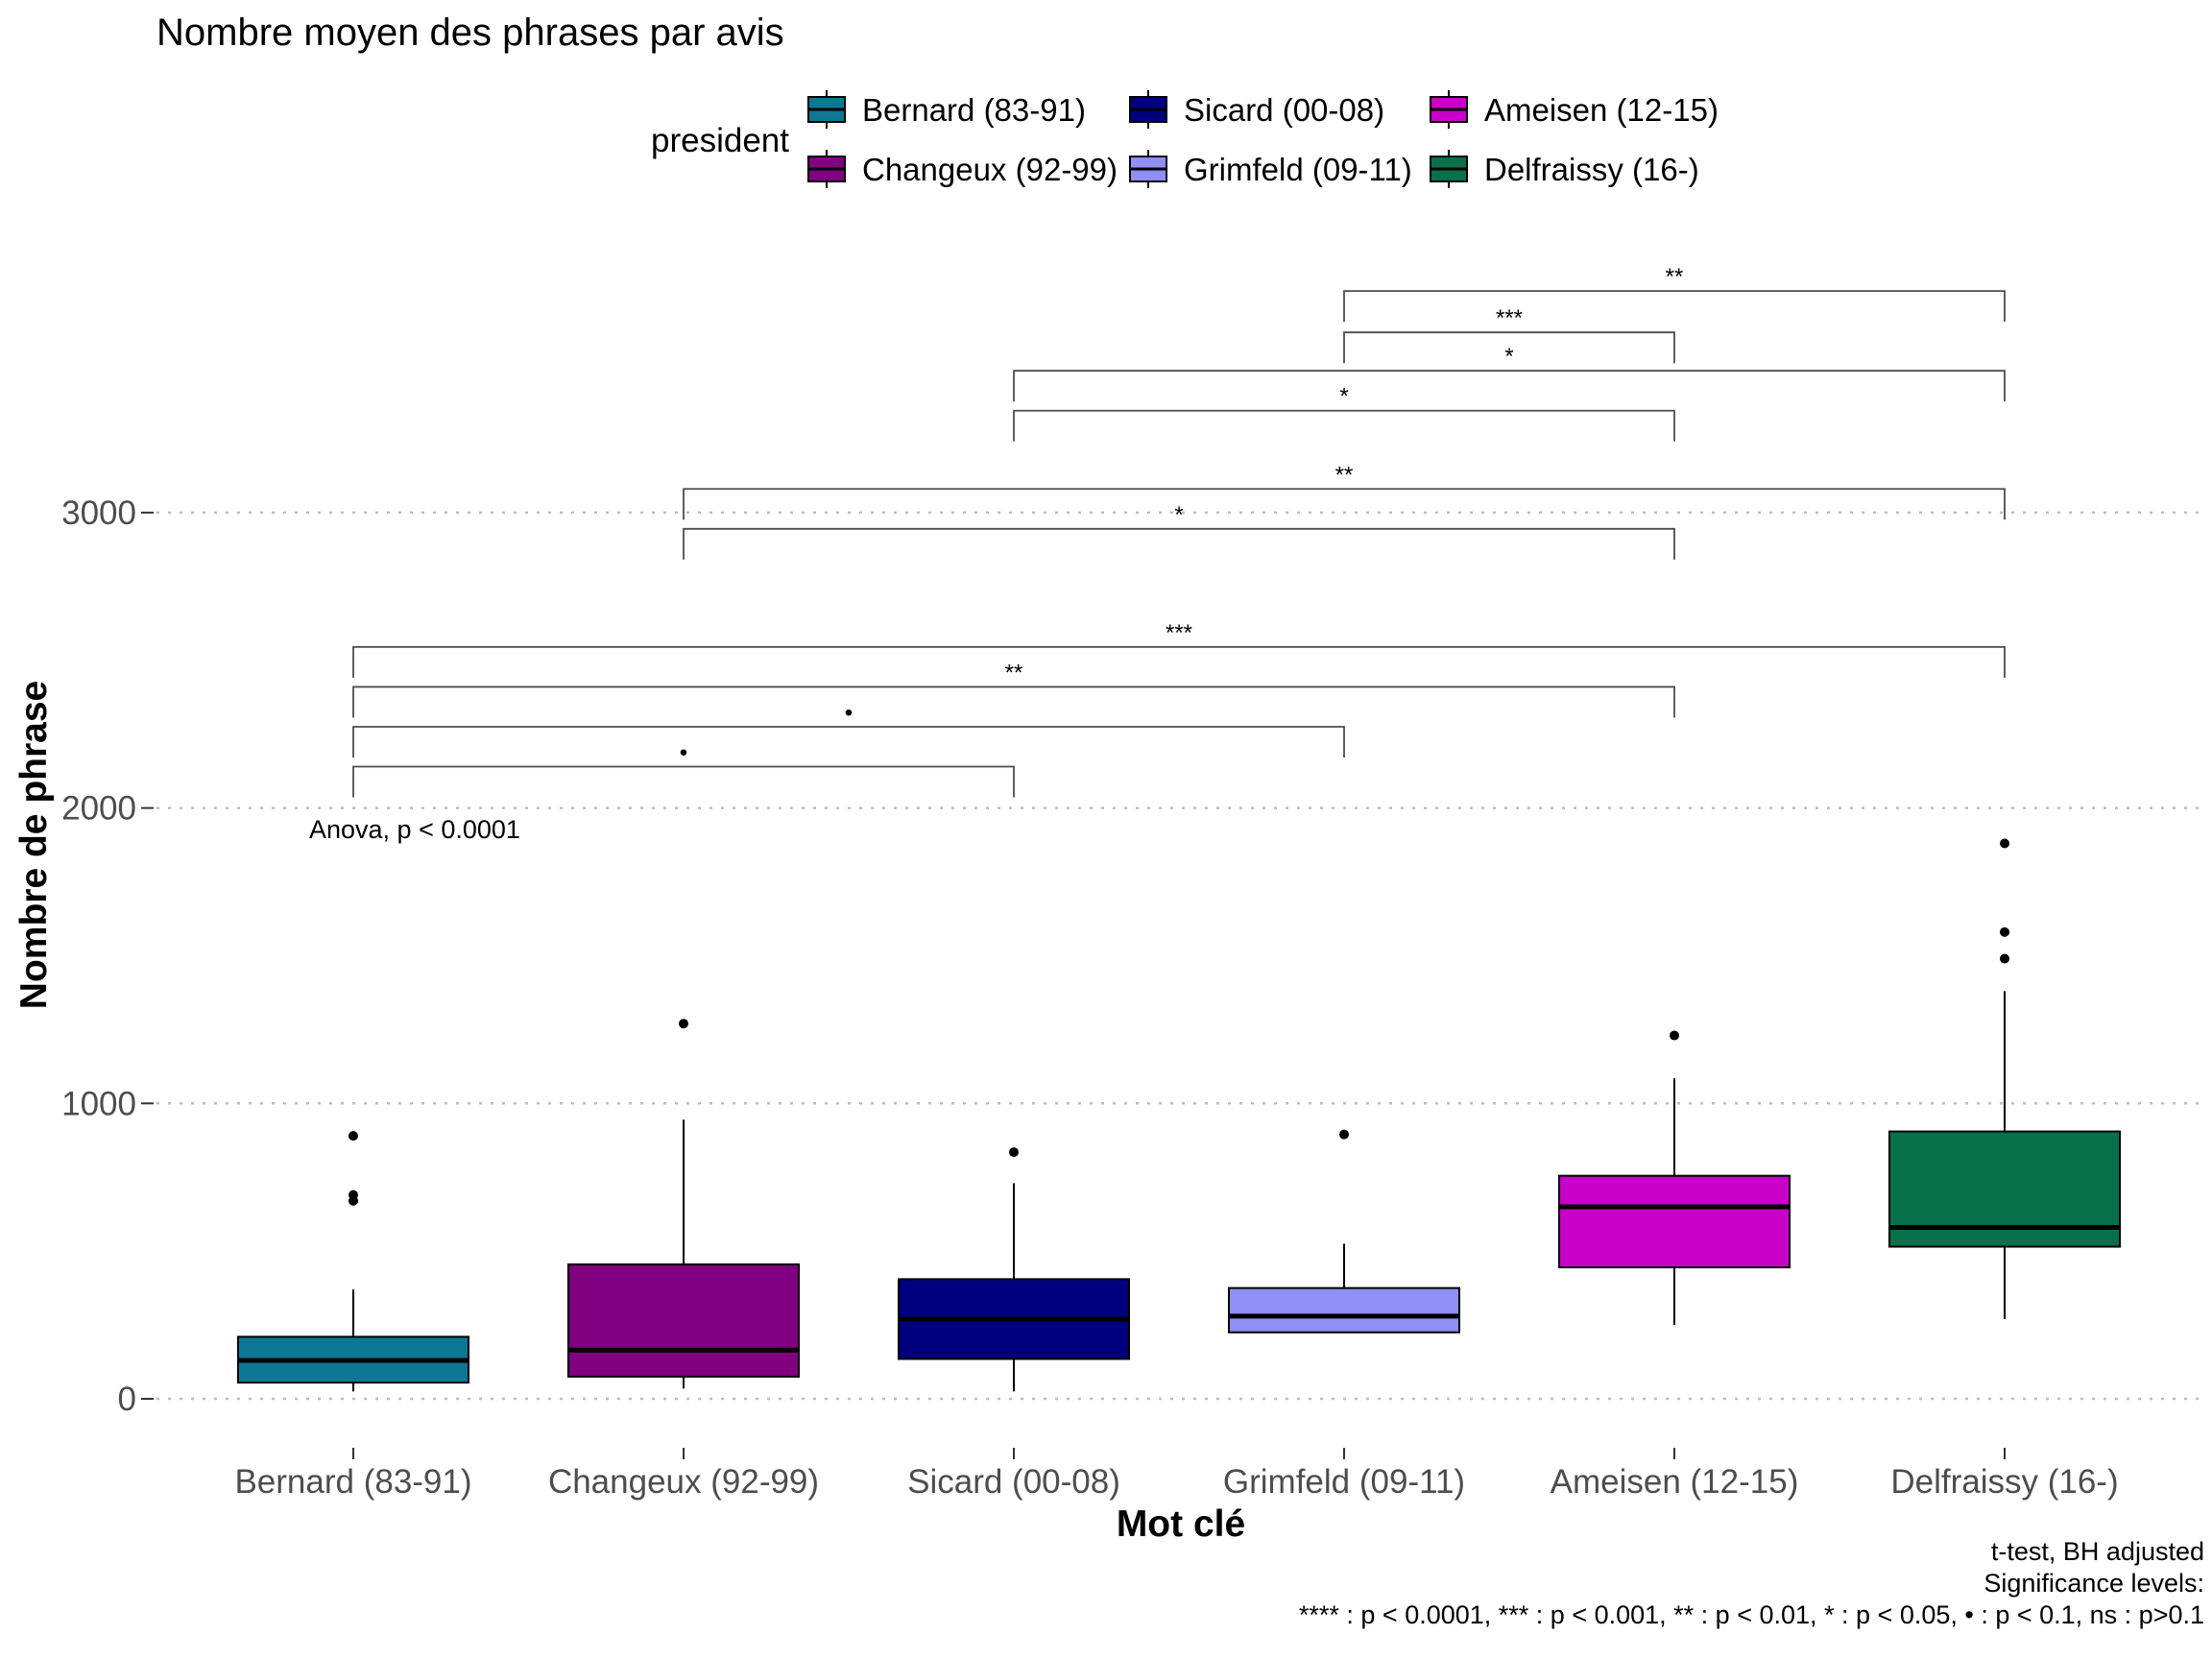  I want to click on bracket-8: ***, so click(1509, 335).